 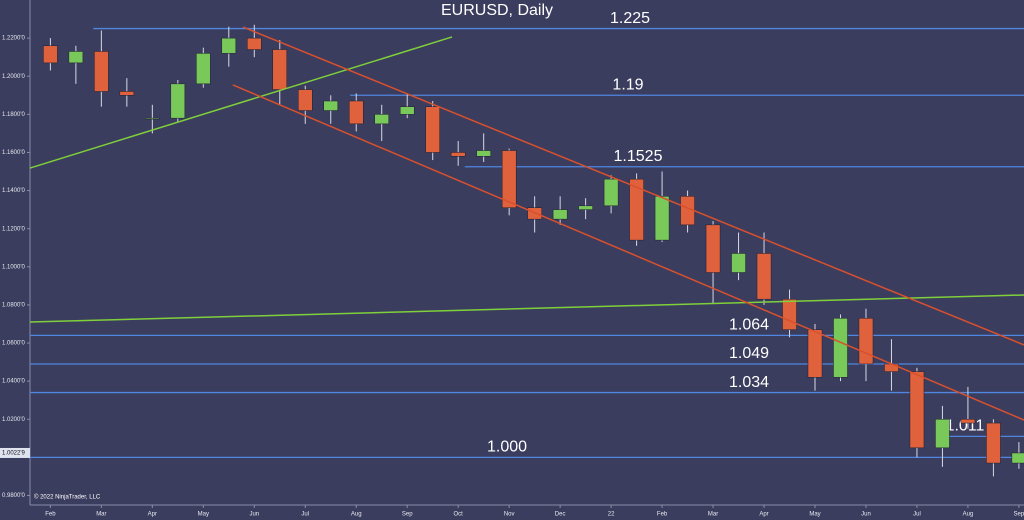 I want to click on level-label: 1.000, so click(x=507, y=447).